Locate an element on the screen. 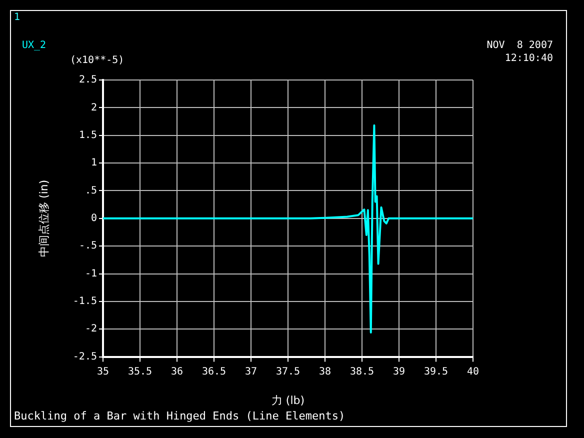  x-axis-title: 力 (lb) is located at coordinates (288, 401).